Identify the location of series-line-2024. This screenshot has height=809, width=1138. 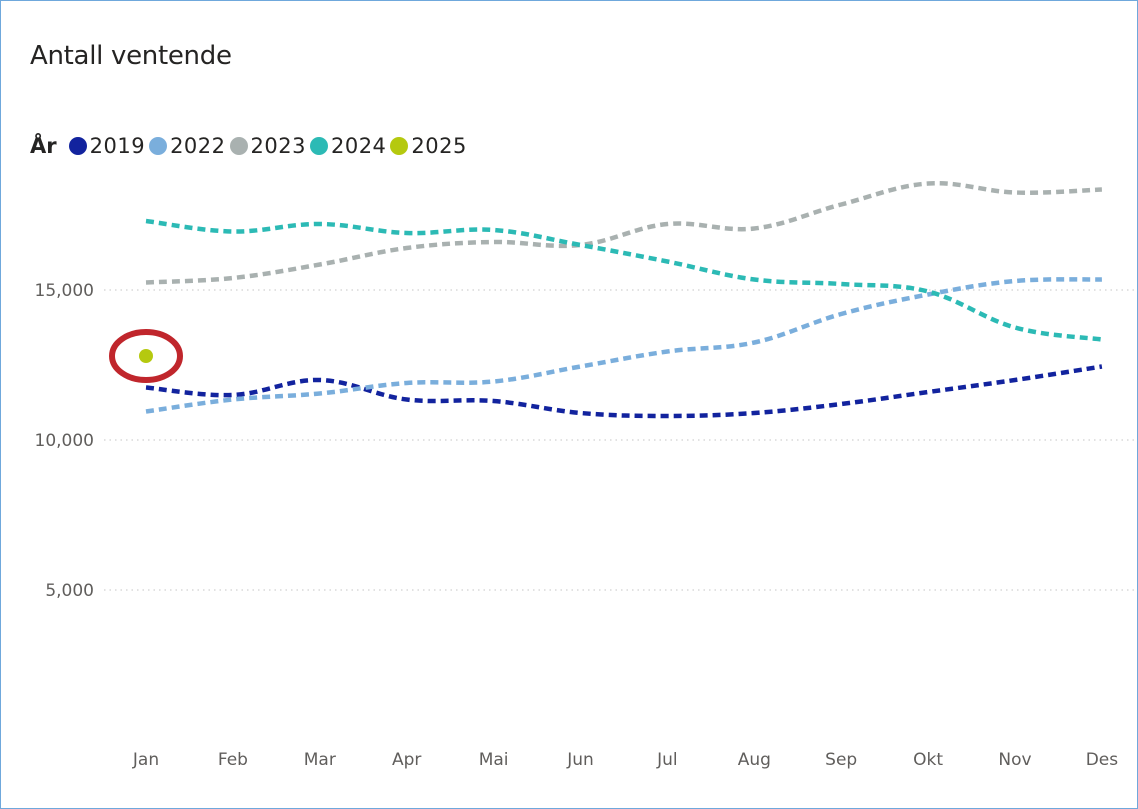
(624, 280).